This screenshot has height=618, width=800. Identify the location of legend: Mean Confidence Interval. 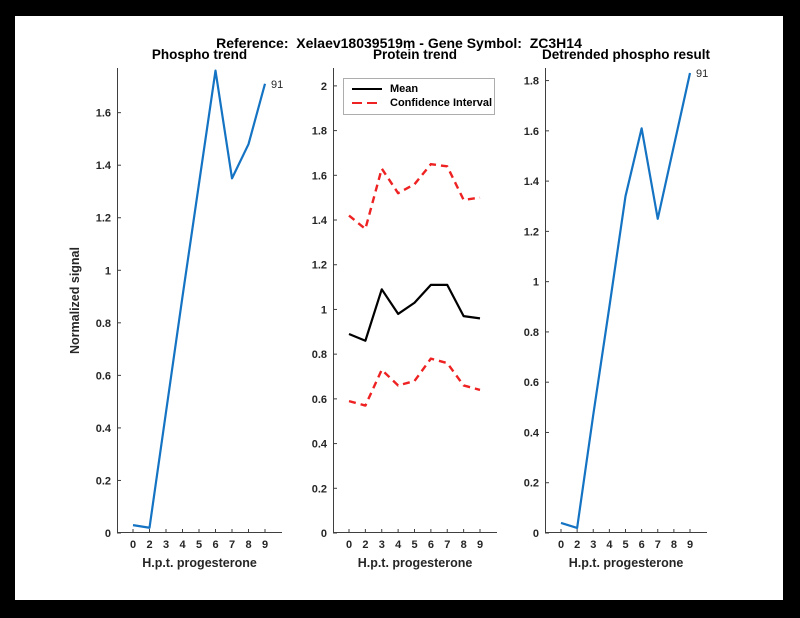
(419, 96).